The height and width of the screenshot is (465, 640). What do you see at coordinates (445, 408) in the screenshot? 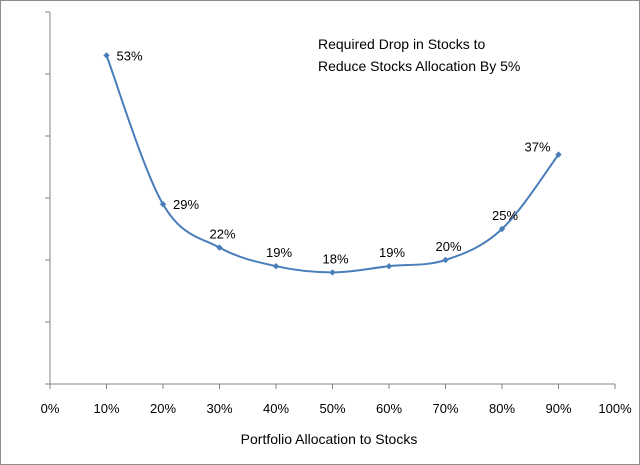
I see `x-tick-label: 70%` at bounding box center [445, 408].